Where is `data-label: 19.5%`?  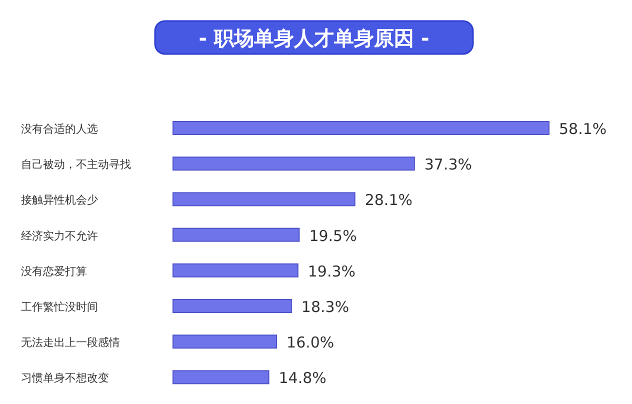
data-label: 19.5% is located at coordinates (333, 235).